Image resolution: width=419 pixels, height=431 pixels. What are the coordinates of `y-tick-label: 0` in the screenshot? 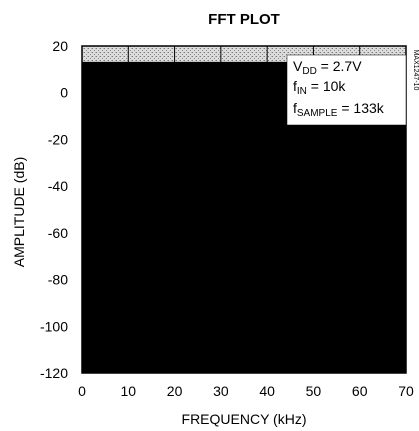 It's located at (64, 93).